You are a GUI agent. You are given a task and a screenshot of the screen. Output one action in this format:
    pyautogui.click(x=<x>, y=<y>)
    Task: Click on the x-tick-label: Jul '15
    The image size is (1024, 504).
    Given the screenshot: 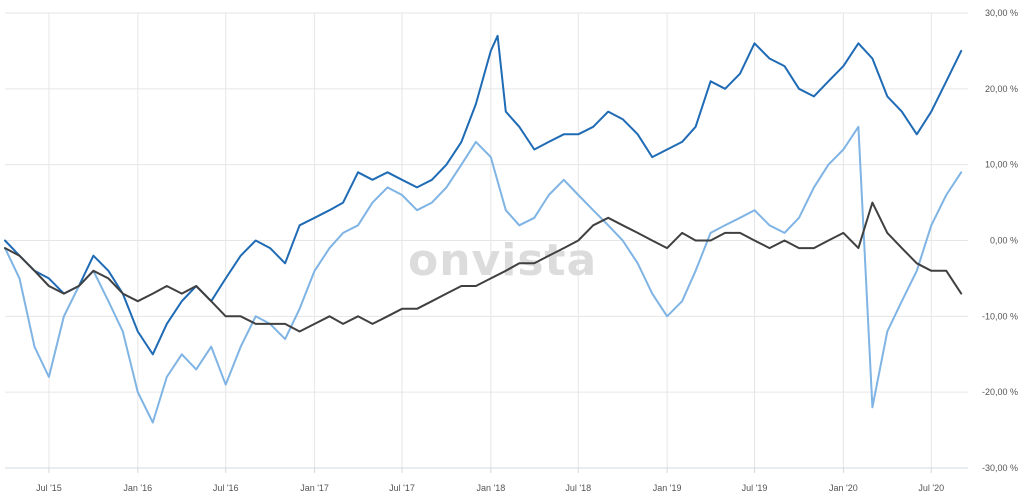 What is the action you would take?
    pyautogui.click(x=49, y=488)
    